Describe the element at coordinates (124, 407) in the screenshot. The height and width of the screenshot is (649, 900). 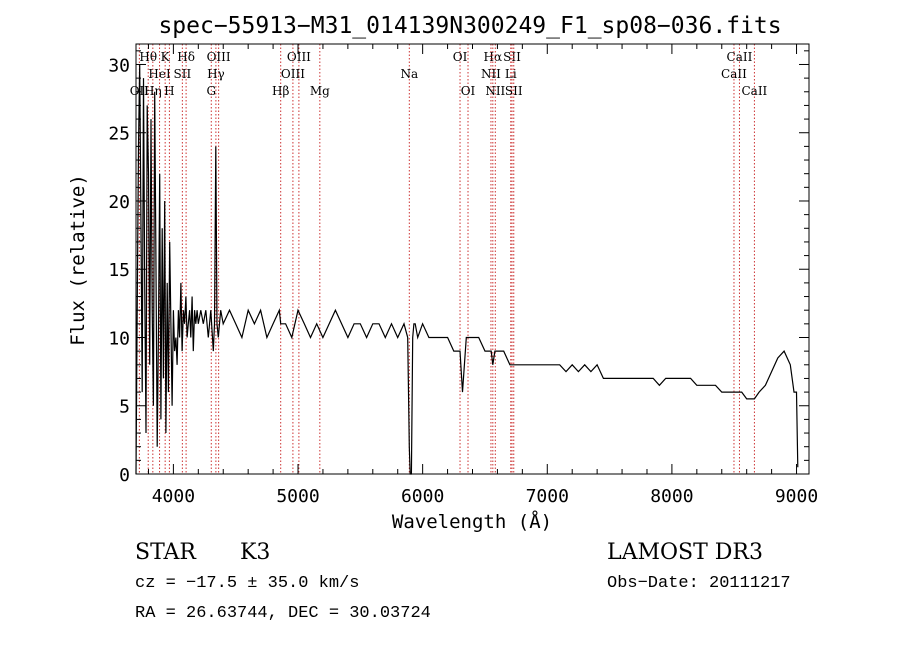
I see `y-tick-label: 5` at that location.